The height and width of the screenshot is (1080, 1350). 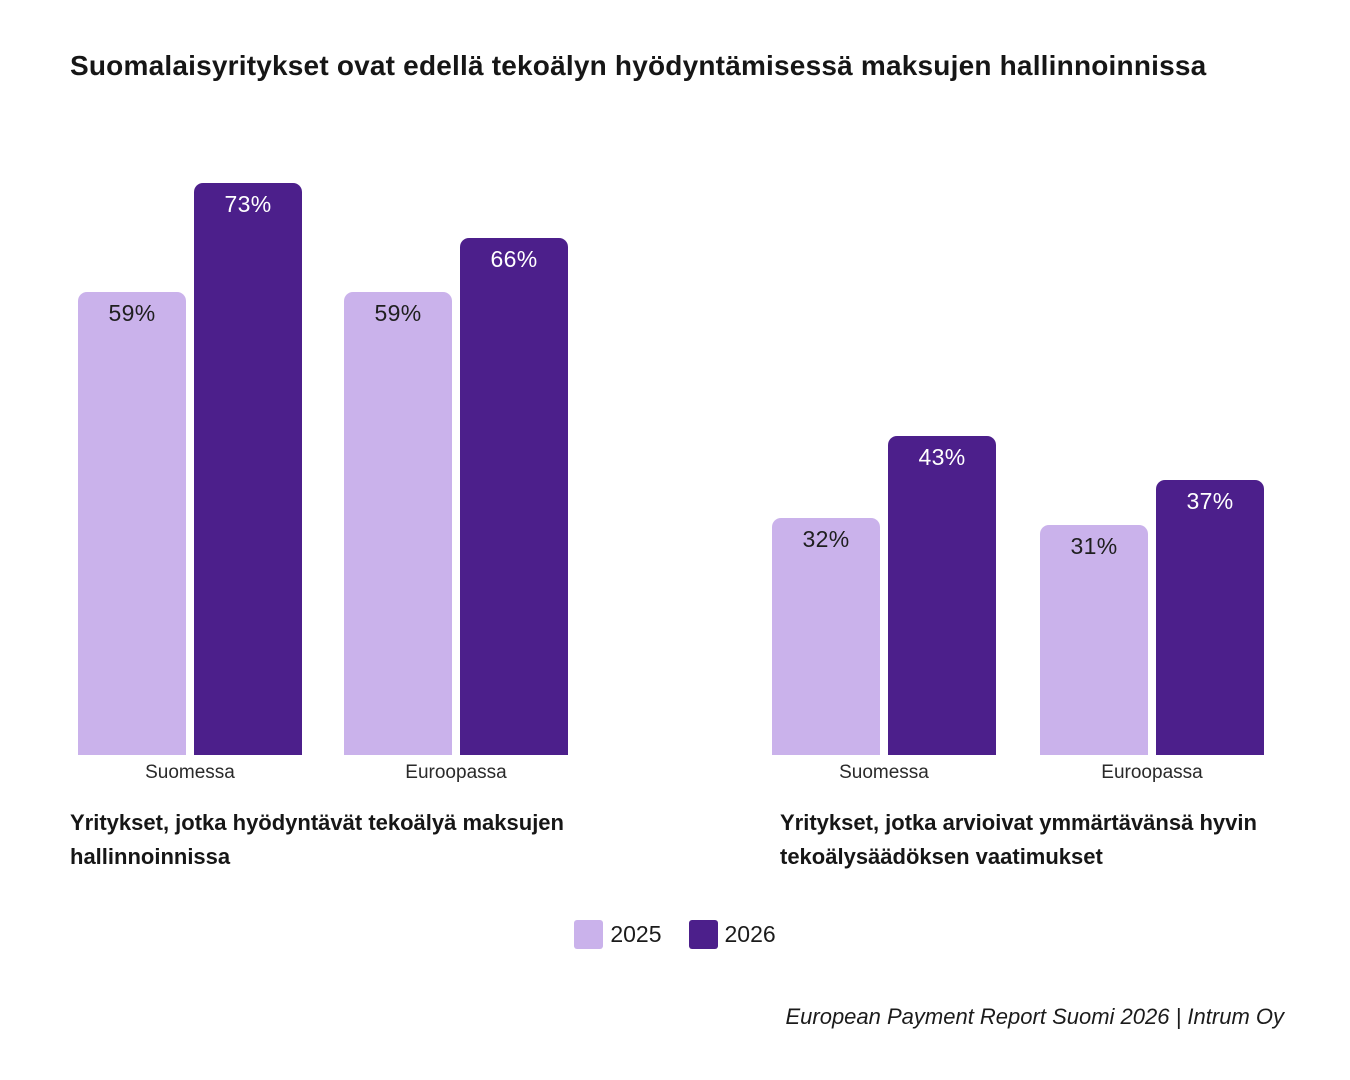 I want to click on legend-item-2026: 2026, so click(x=732, y=934).